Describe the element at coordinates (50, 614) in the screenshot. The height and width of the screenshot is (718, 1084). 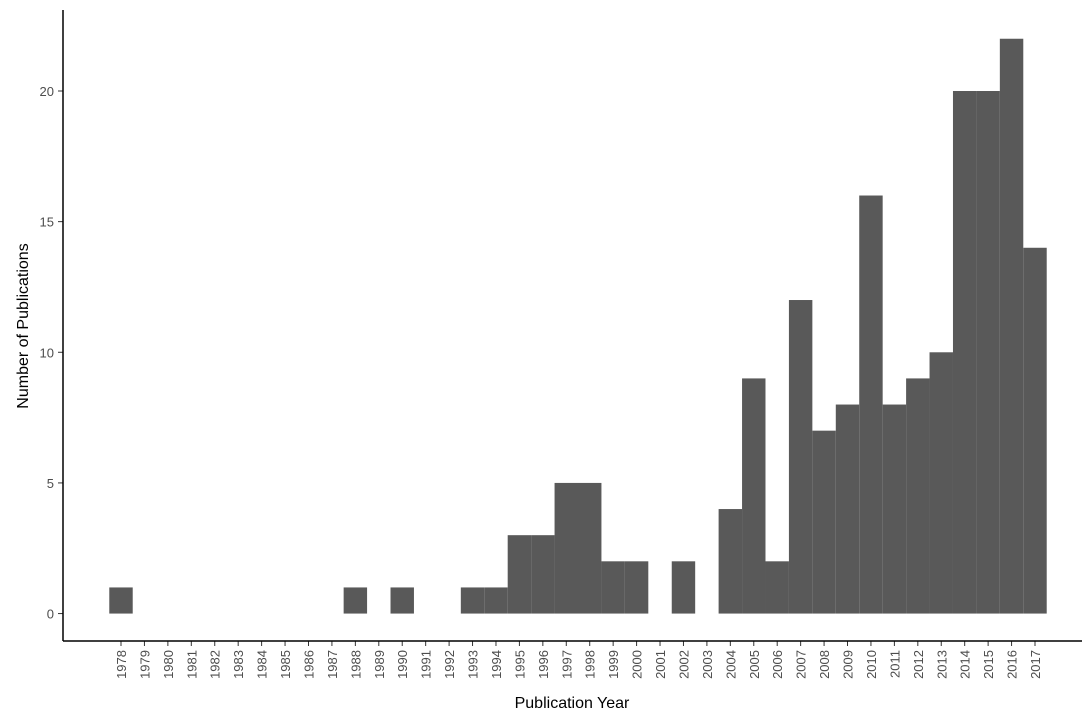
I see `y-tick-label: 0` at that location.